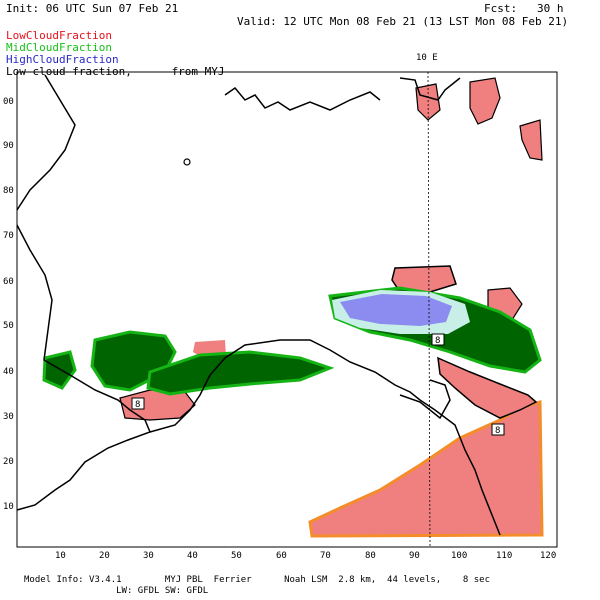 This screenshot has width=600, height=600. I want to click on x-tick-10: 10, so click(60, 556).